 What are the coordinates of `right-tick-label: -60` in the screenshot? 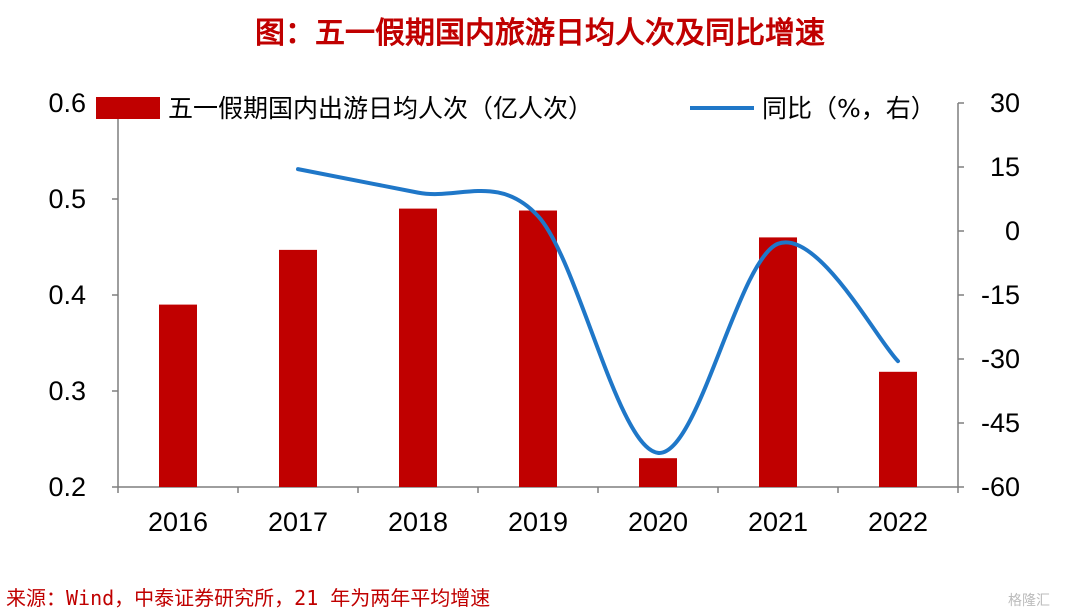 It's located at (1000, 487).